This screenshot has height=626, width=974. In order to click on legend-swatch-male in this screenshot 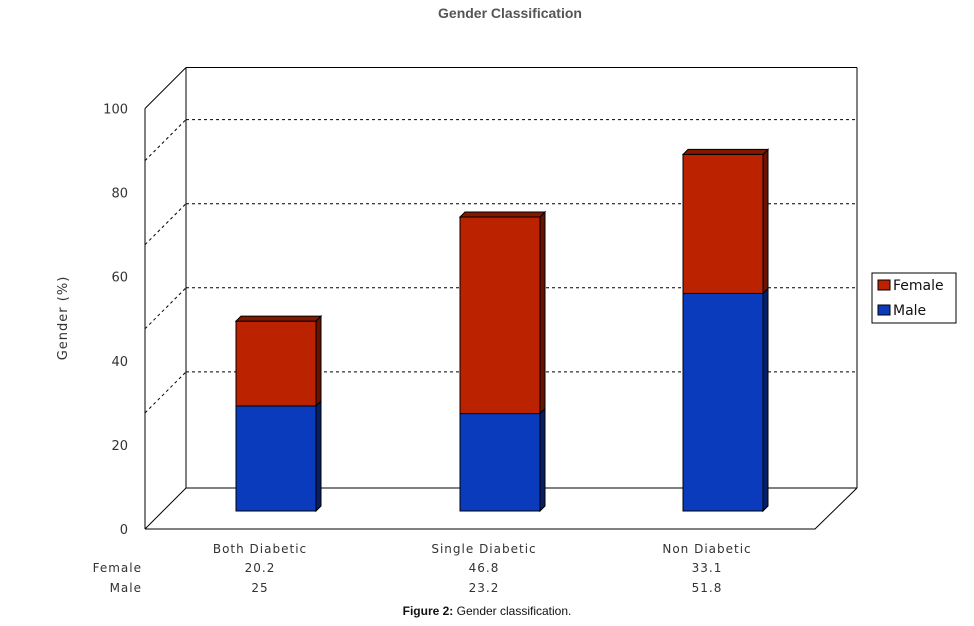, I will do `click(884, 310)`.